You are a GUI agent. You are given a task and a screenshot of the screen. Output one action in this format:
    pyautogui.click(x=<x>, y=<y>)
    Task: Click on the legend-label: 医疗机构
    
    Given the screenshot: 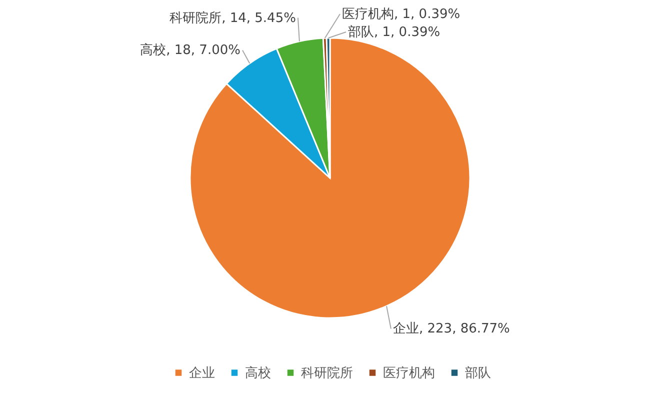 What is the action you would take?
    pyautogui.click(x=409, y=373)
    